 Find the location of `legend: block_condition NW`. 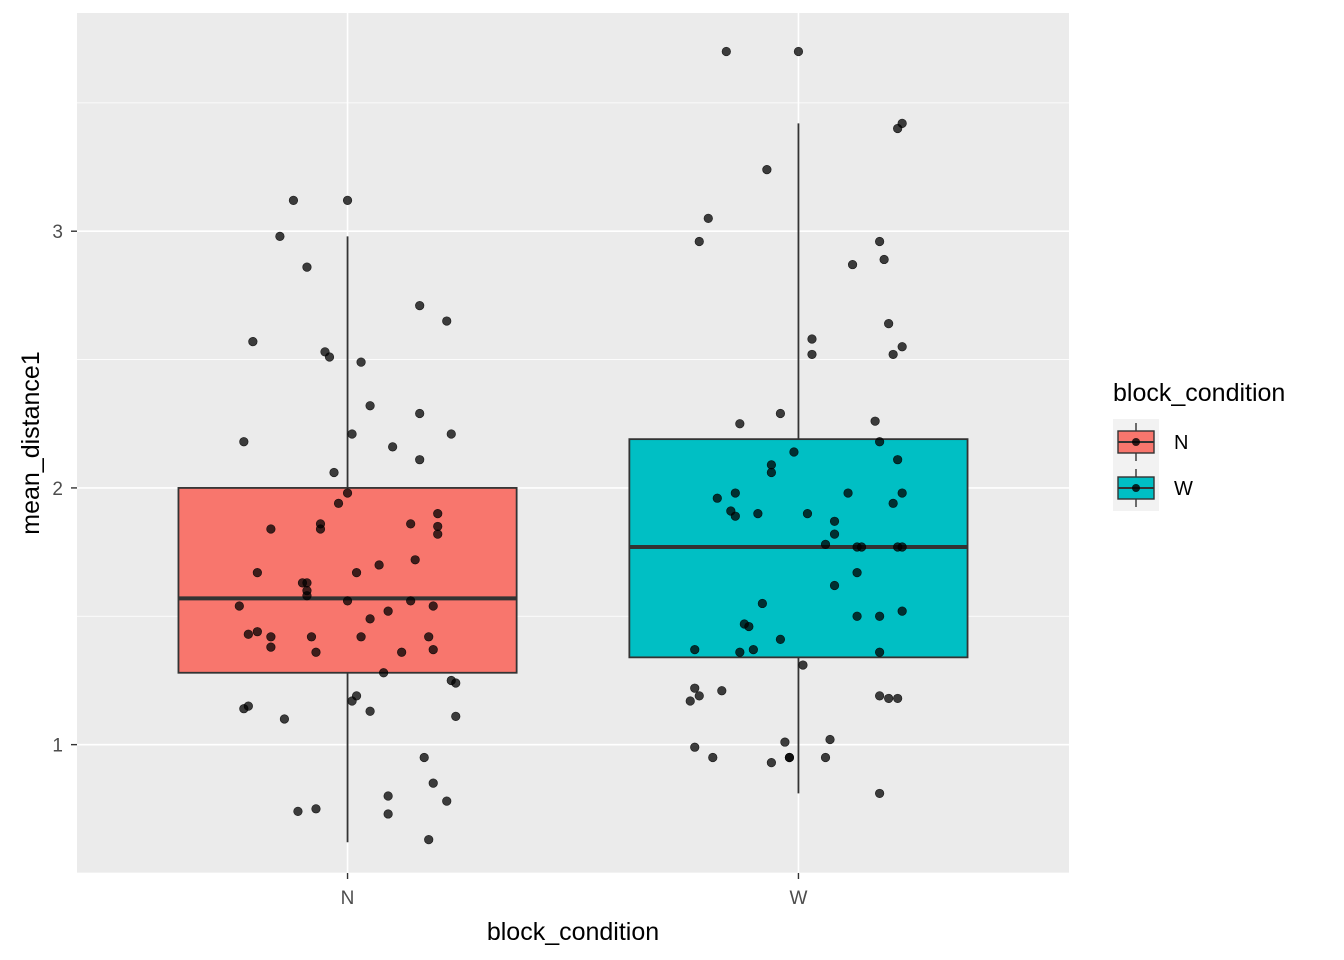

legend: block_condition NW is located at coordinates (1199, 445).